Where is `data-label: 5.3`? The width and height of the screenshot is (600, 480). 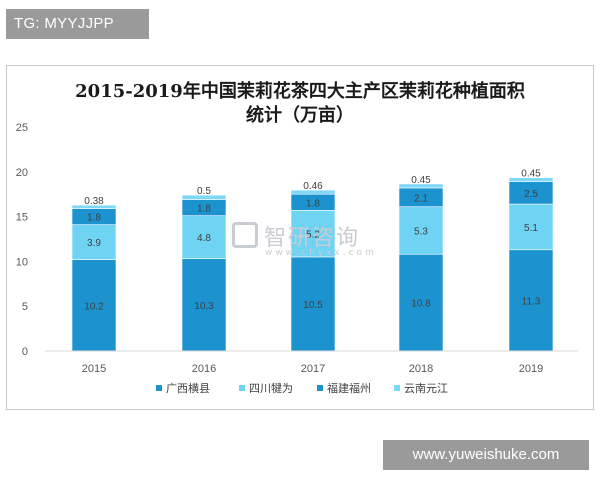 data-label: 5.3 is located at coordinates (421, 231).